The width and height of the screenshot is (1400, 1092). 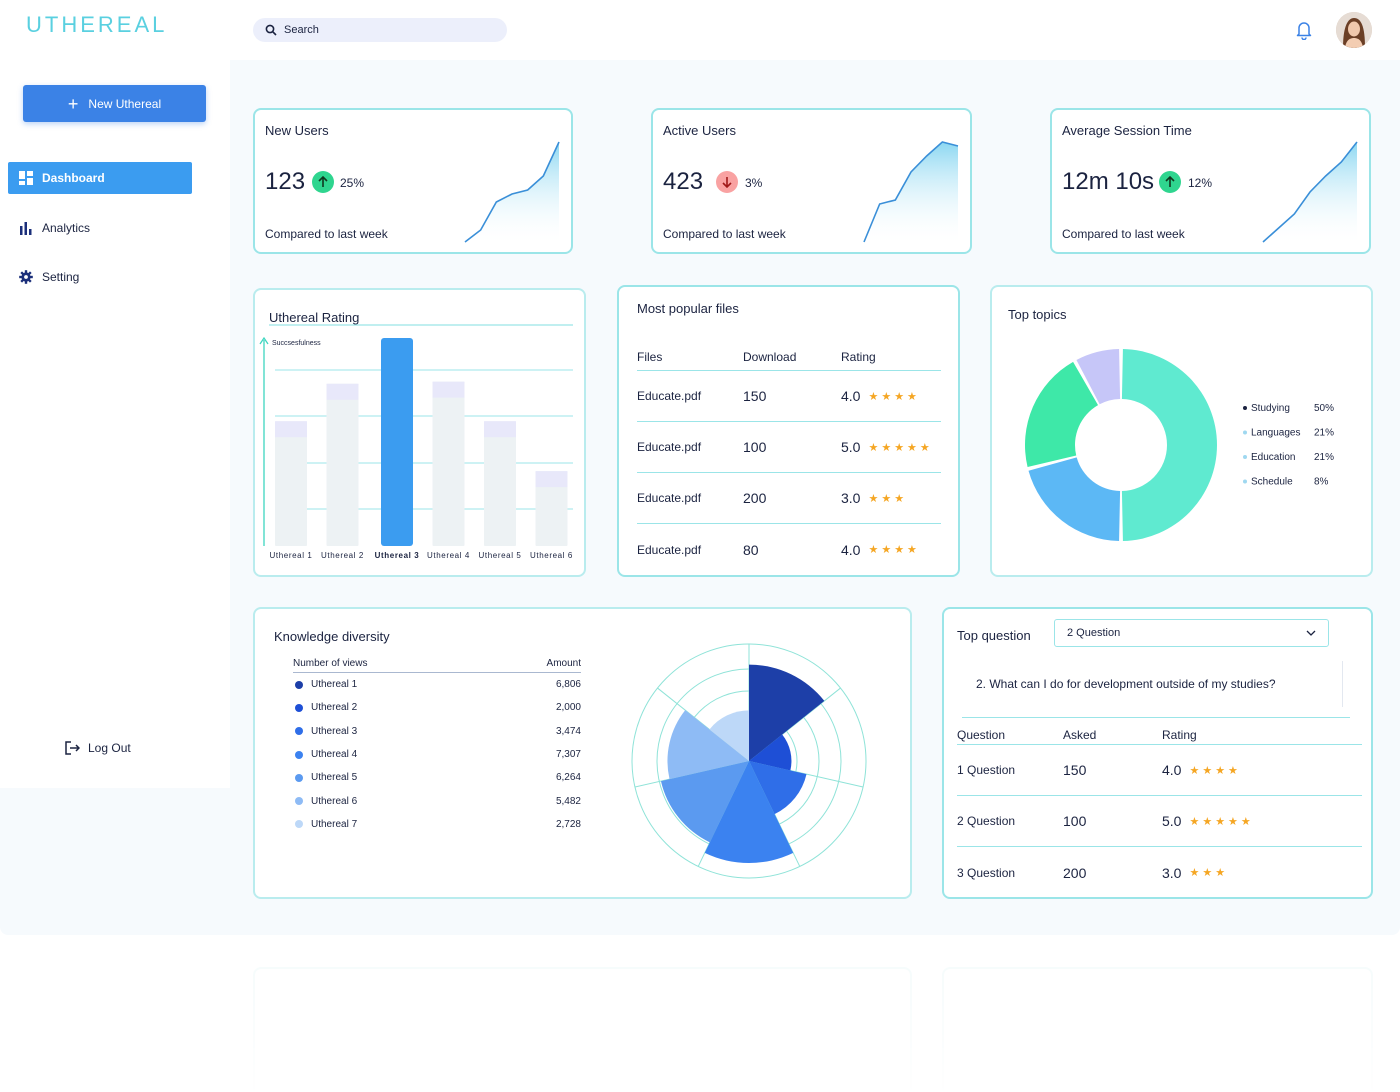 What do you see at coordinates (1169, 445) in the screenshot?
I see `donut-slice-studying` at bounding box center [1169, 445].